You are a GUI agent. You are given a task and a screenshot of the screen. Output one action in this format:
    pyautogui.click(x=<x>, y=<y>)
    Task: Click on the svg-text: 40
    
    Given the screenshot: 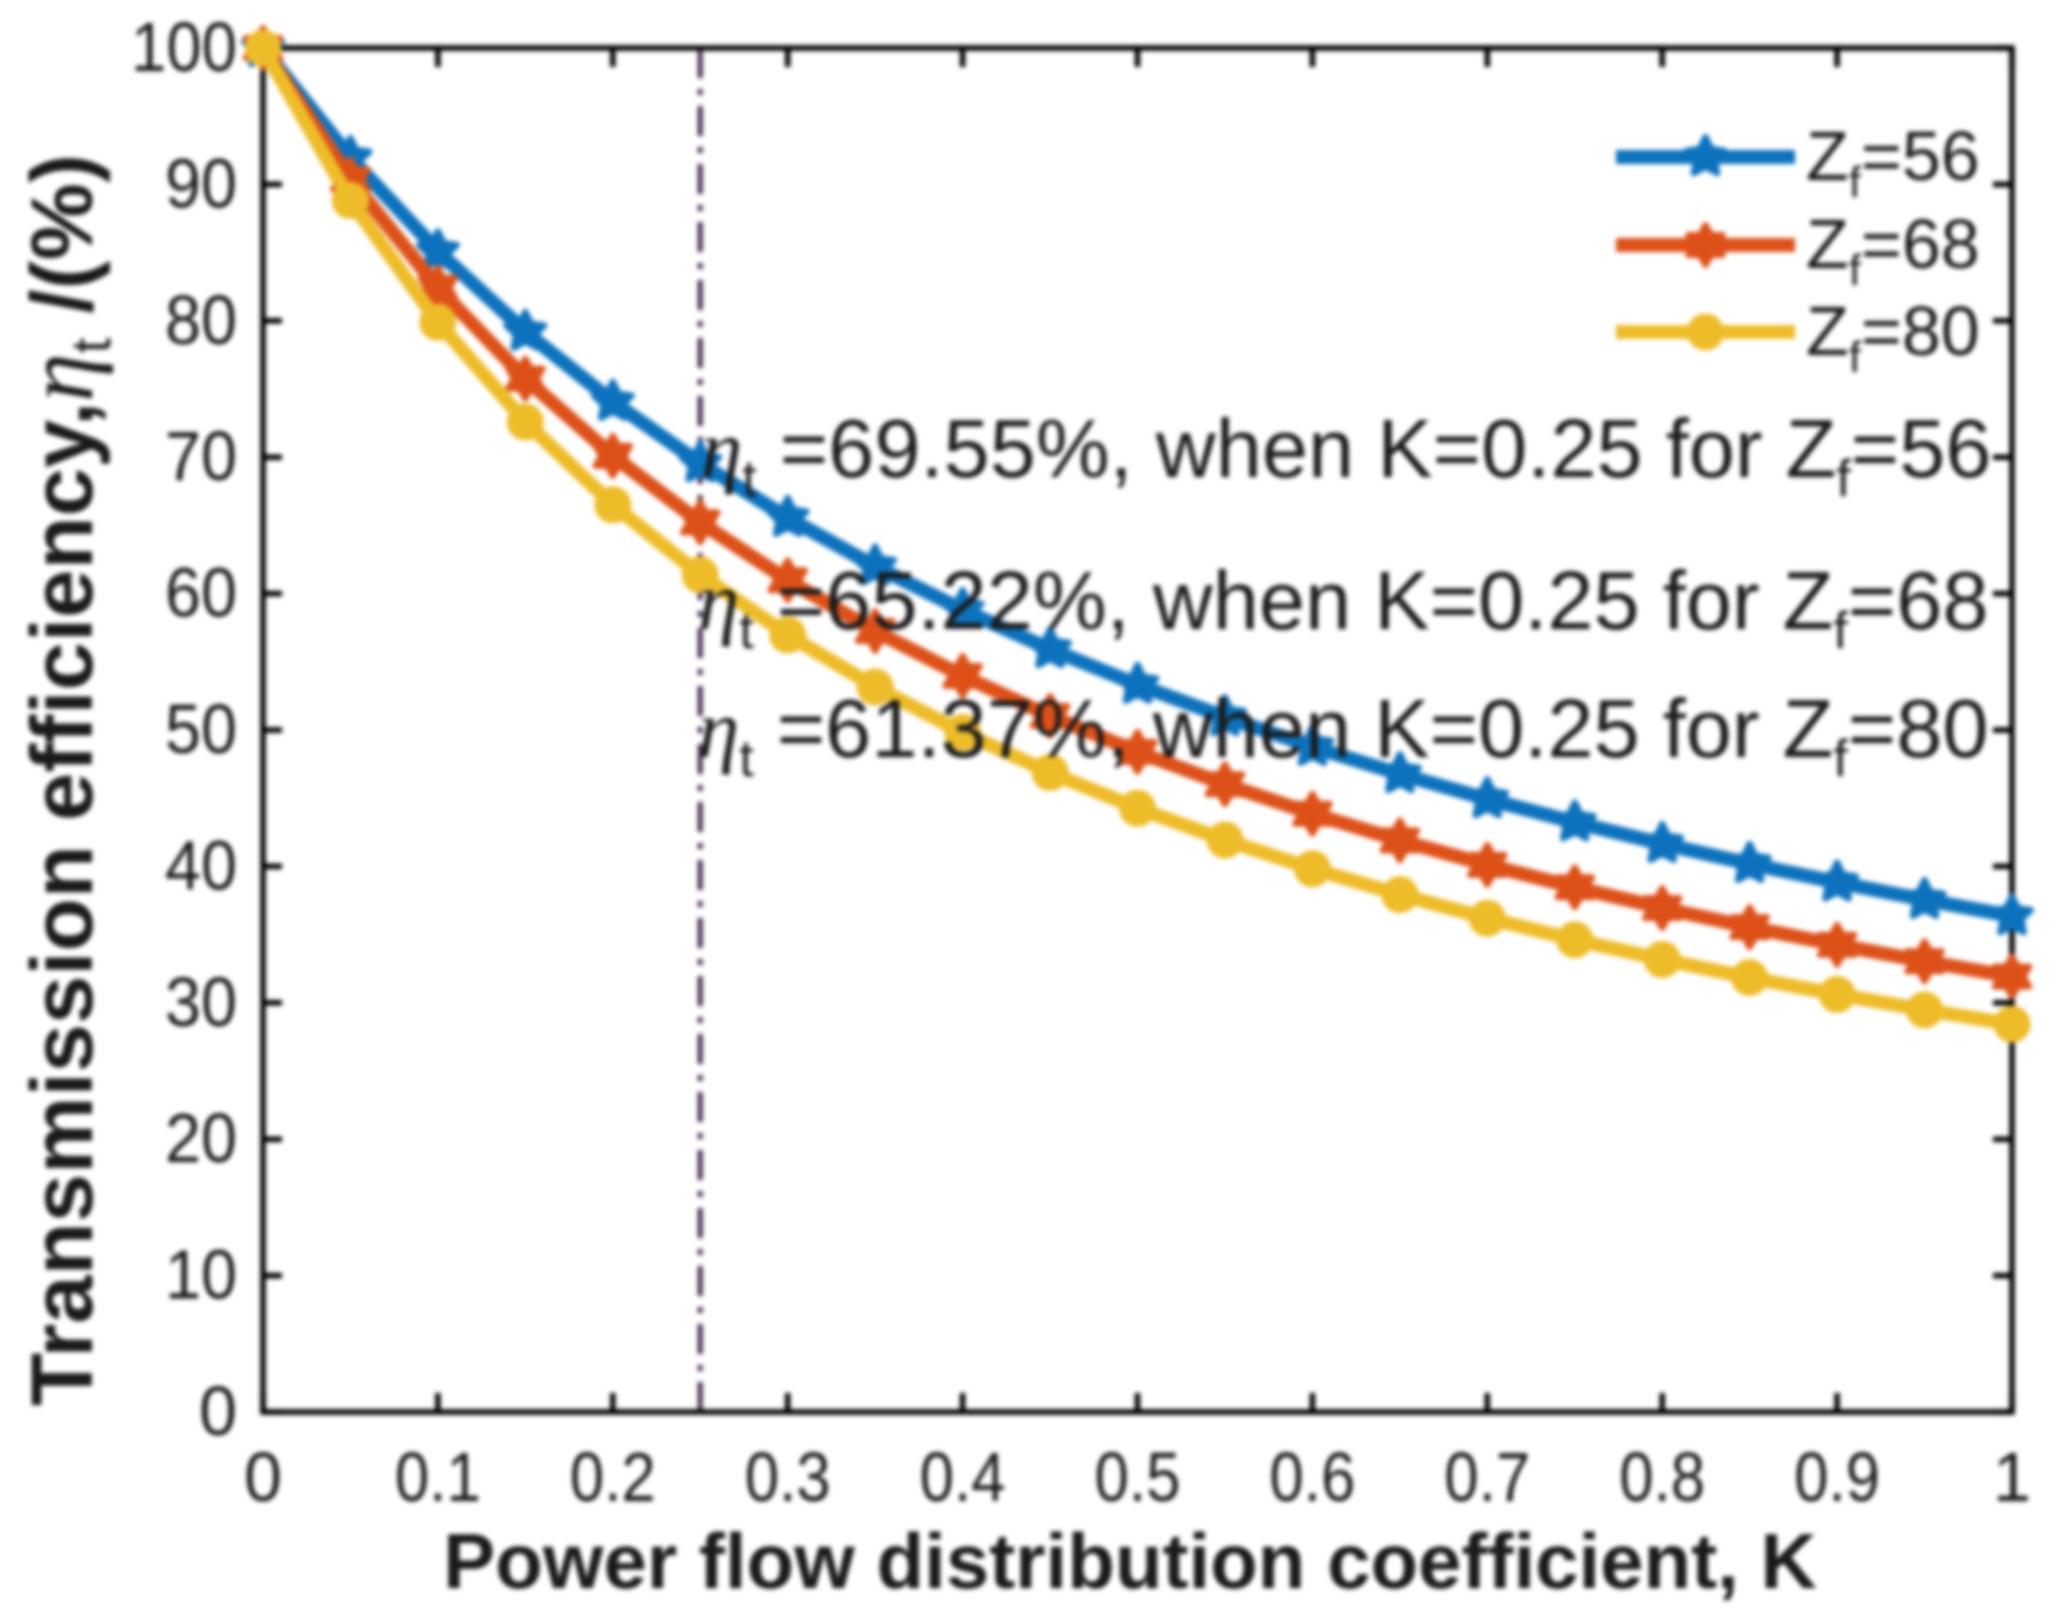 What is the action you would take?
    pyautogui.click(x=201, y=865)
    